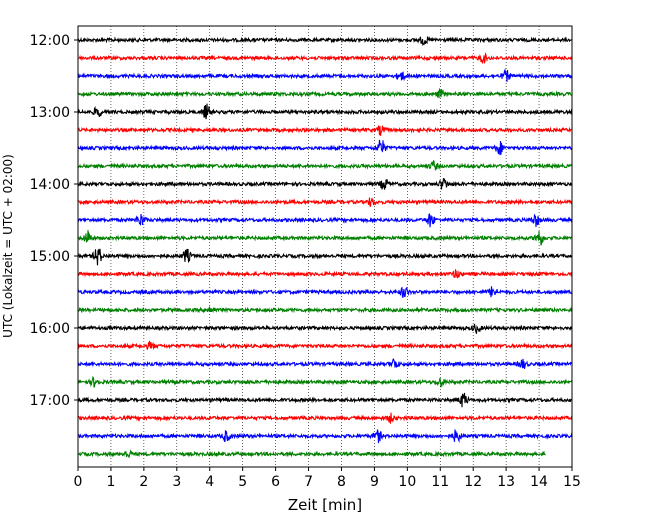  What do you see at coordinates (440, 482) in the screenshot?
I see `x-tick-label: 11` at bounding box center [440, 482].